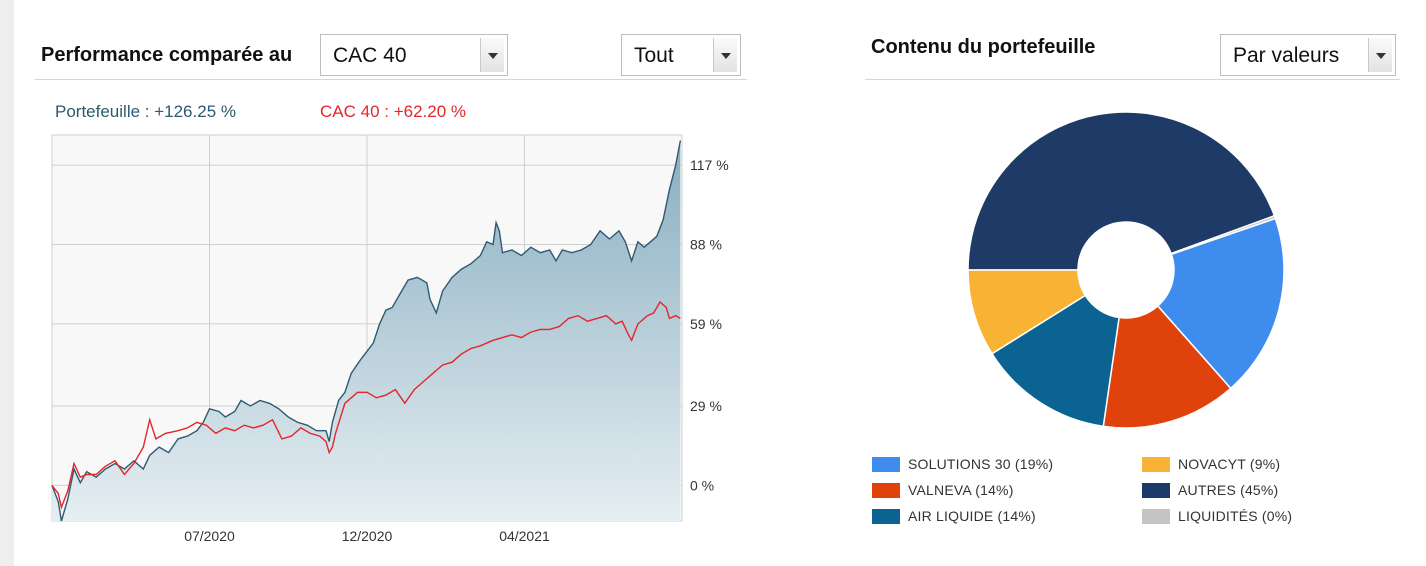  I want to click on y-tick-label: 29 %, so click(706, 406).